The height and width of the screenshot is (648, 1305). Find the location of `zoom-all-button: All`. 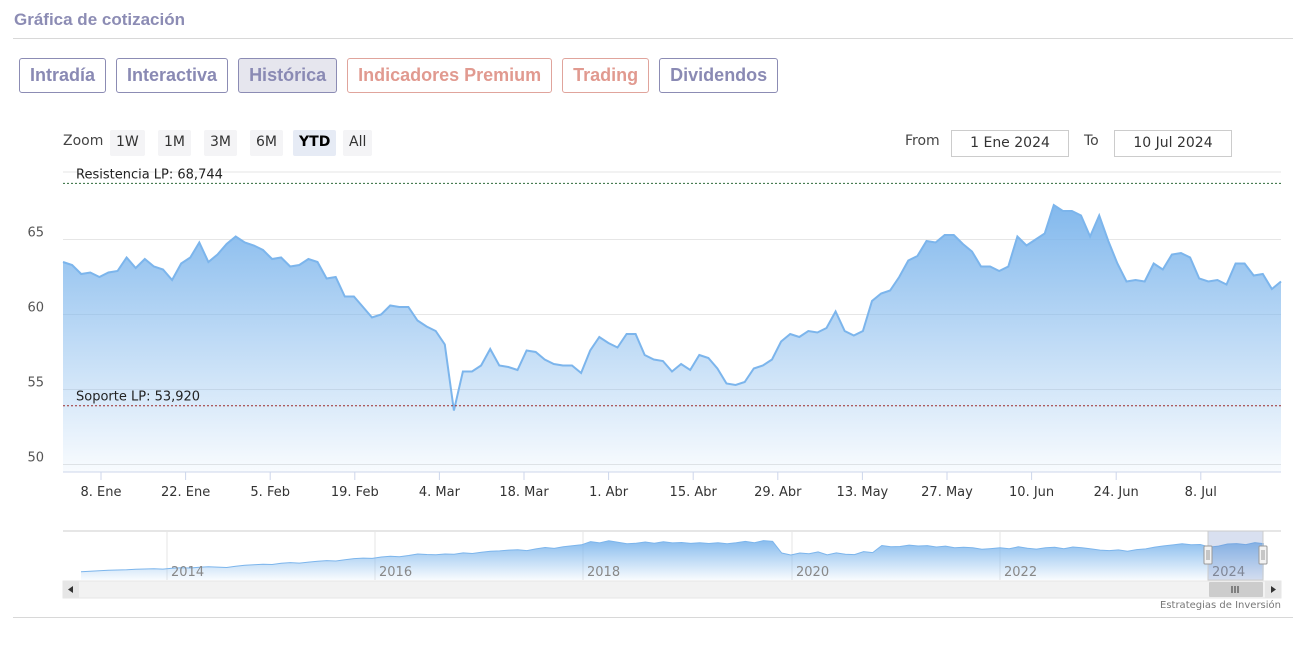

zoom-all-button: All is located at coordinates (358, 143).